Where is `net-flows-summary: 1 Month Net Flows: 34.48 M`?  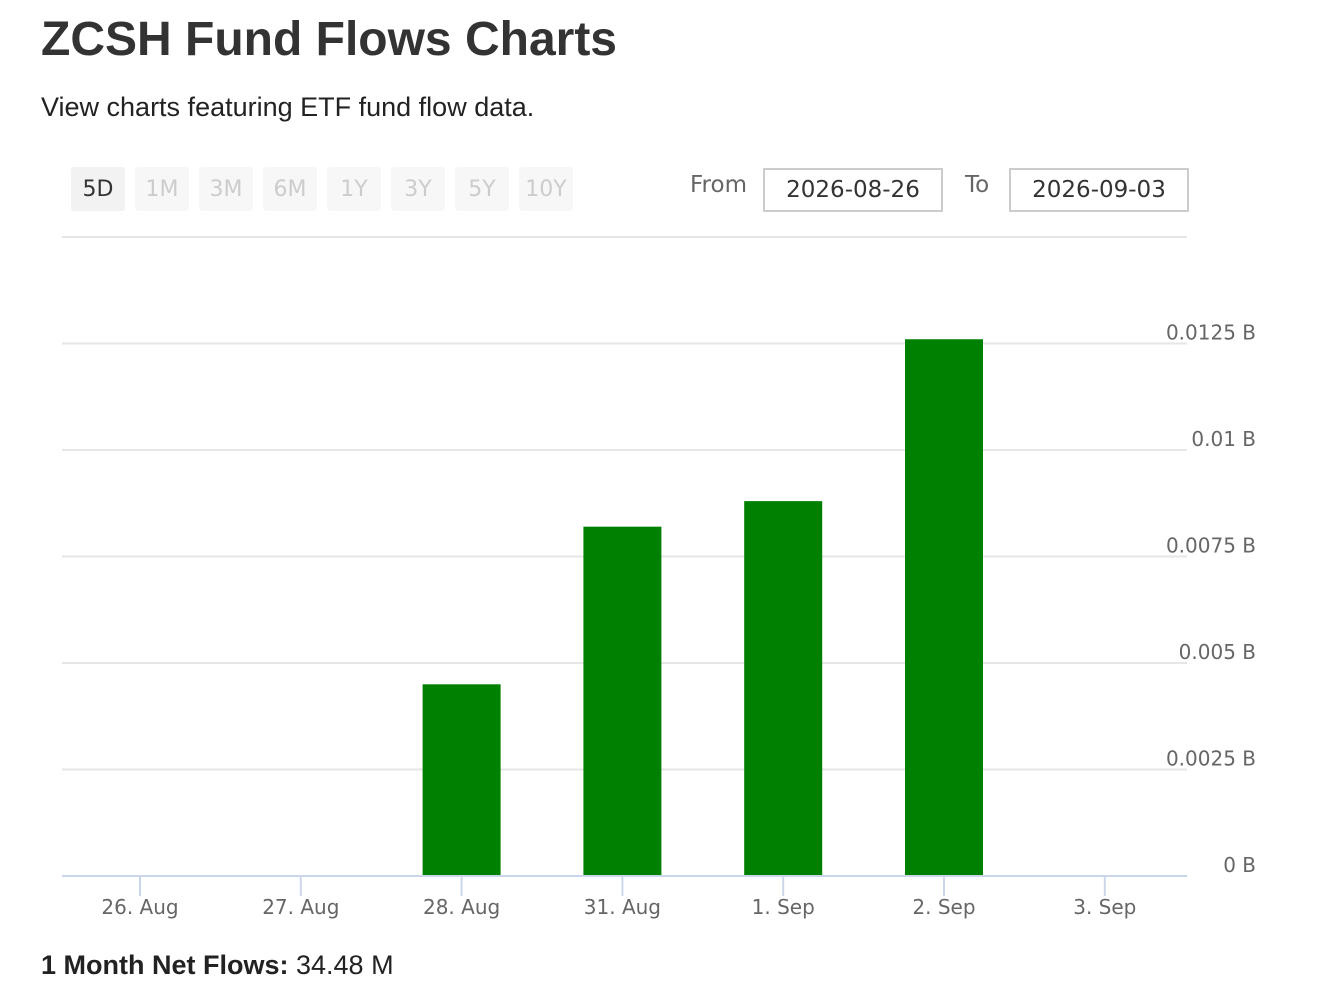 net-flows-summary: 1 Month Net Flows: 34.48 M is located at coordinates (217, 965).